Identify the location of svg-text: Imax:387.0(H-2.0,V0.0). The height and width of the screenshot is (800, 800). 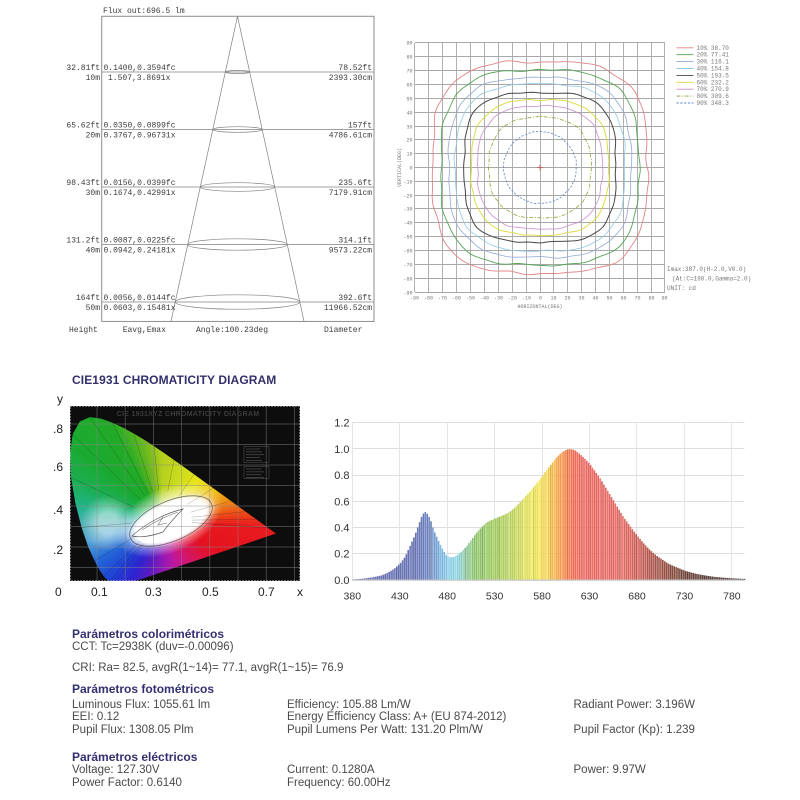
(706, 269).